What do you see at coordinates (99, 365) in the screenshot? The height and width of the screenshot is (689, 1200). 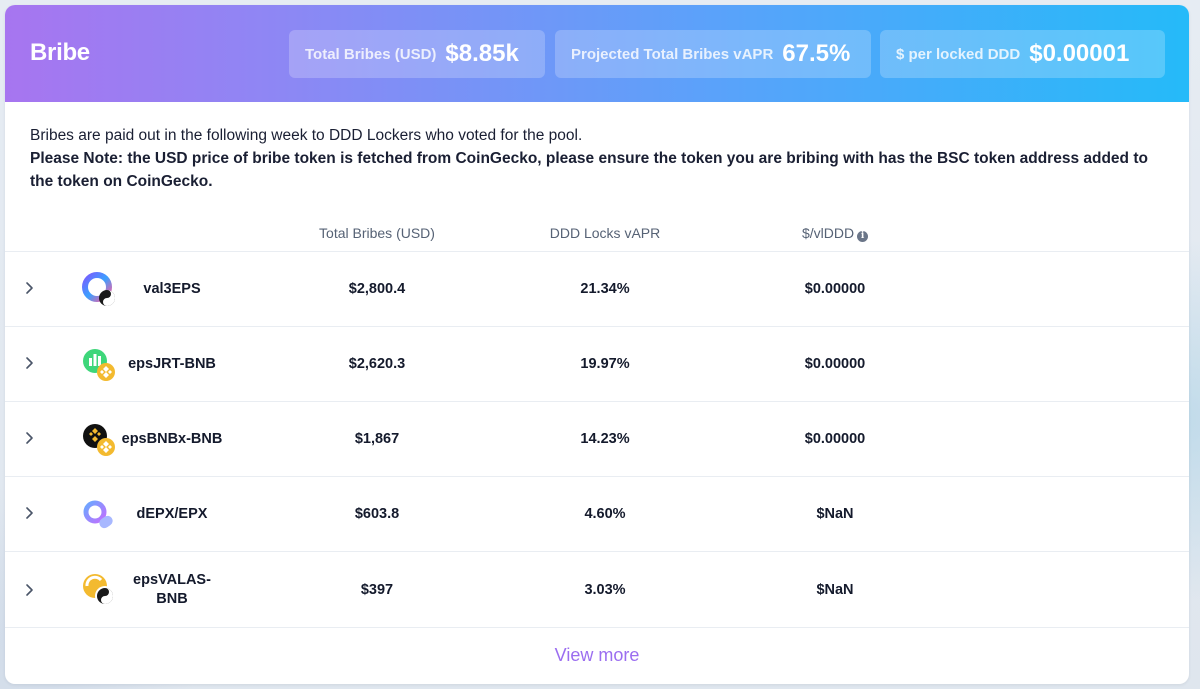 I see `epsjrt-bnb-token-icon` at bounding box center [99, 365].